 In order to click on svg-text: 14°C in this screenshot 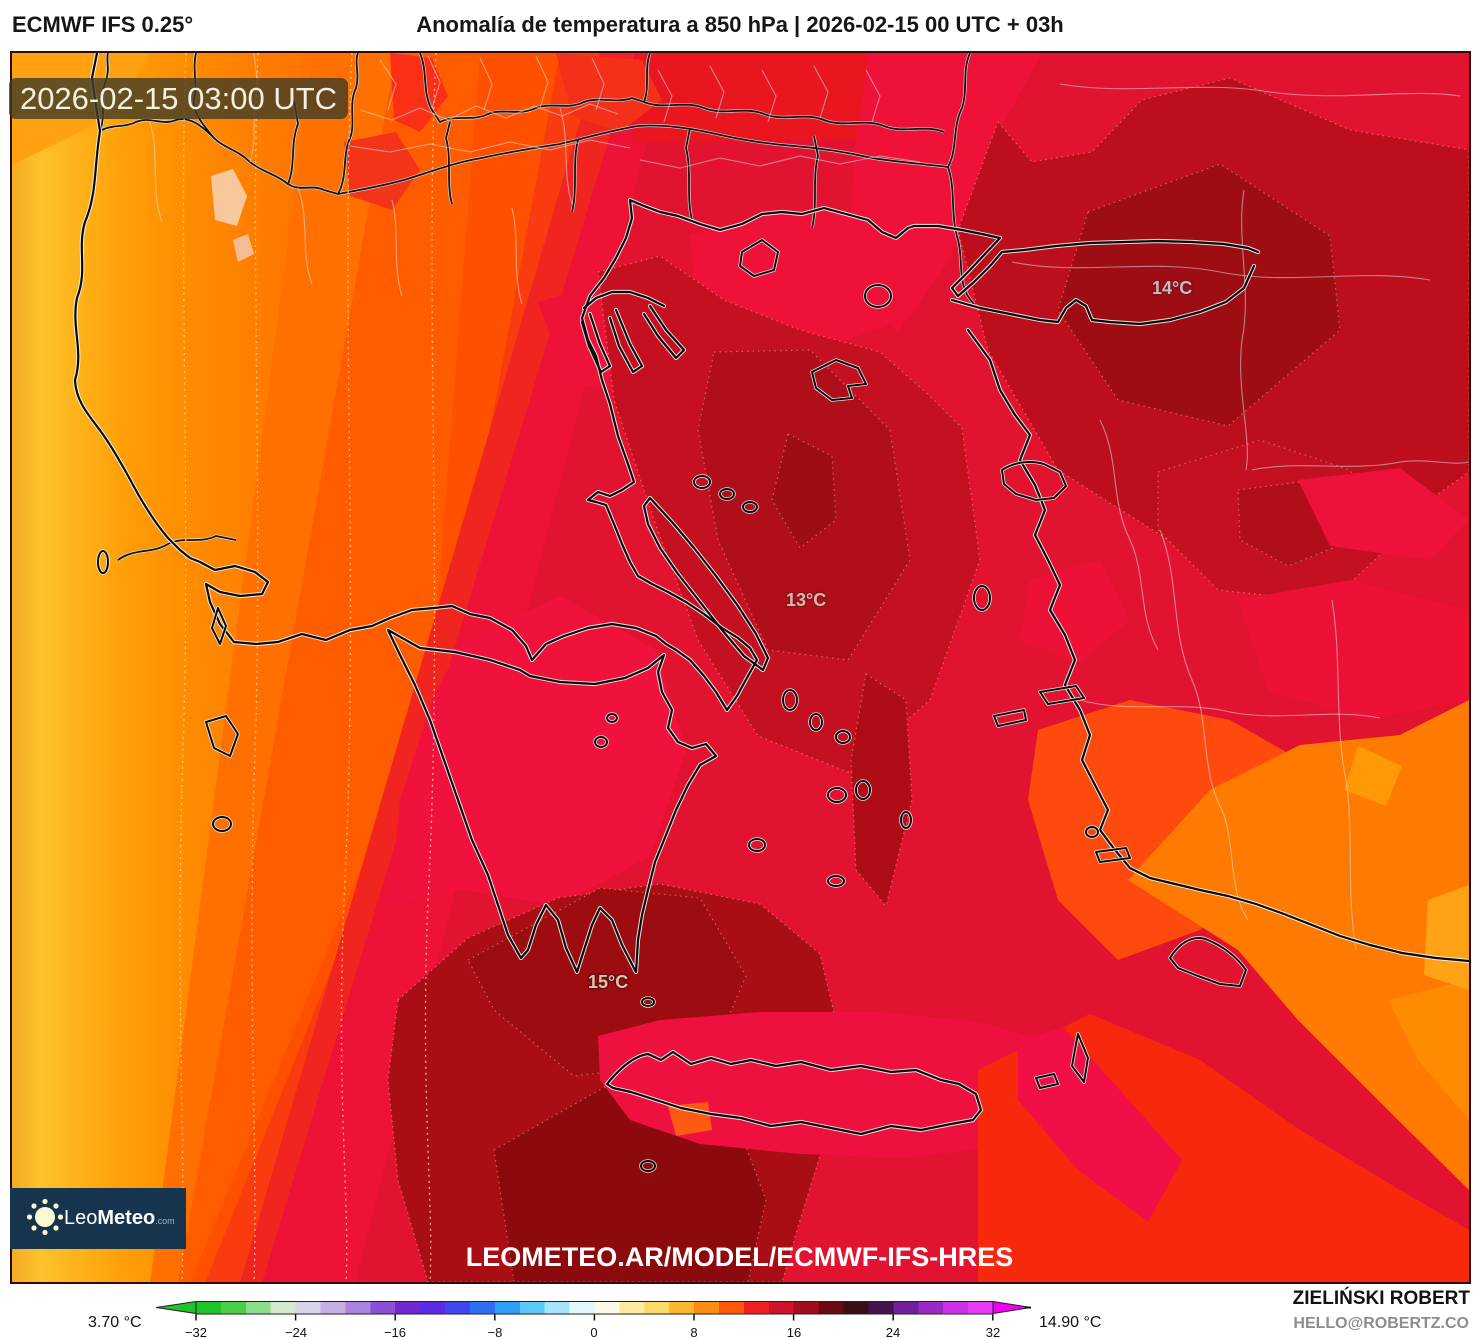, I will do `click(1172, 288)`.